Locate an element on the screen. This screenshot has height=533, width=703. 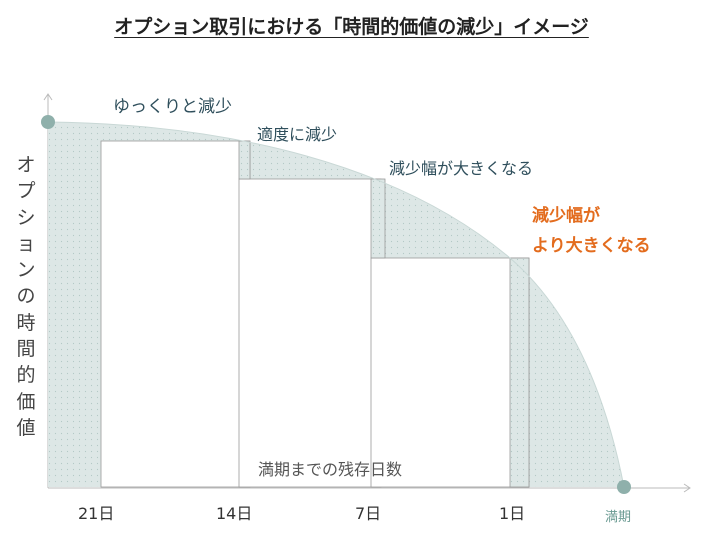
x-tick-7d: 7日 is located at coordinates (368, 513).